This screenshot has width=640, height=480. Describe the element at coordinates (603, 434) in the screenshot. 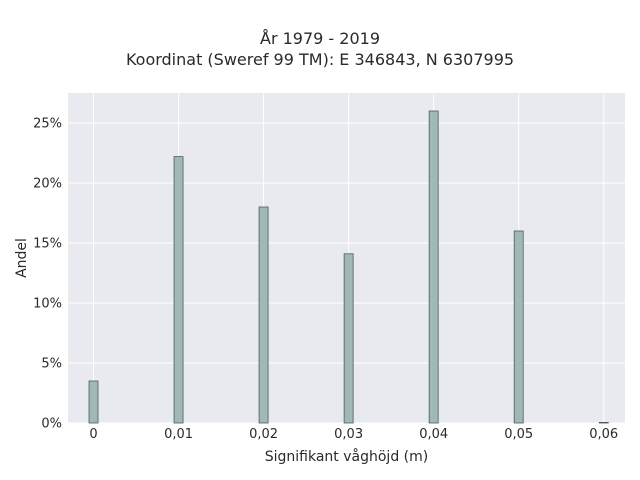

I see `x-tick-label: 0,06` at that location.